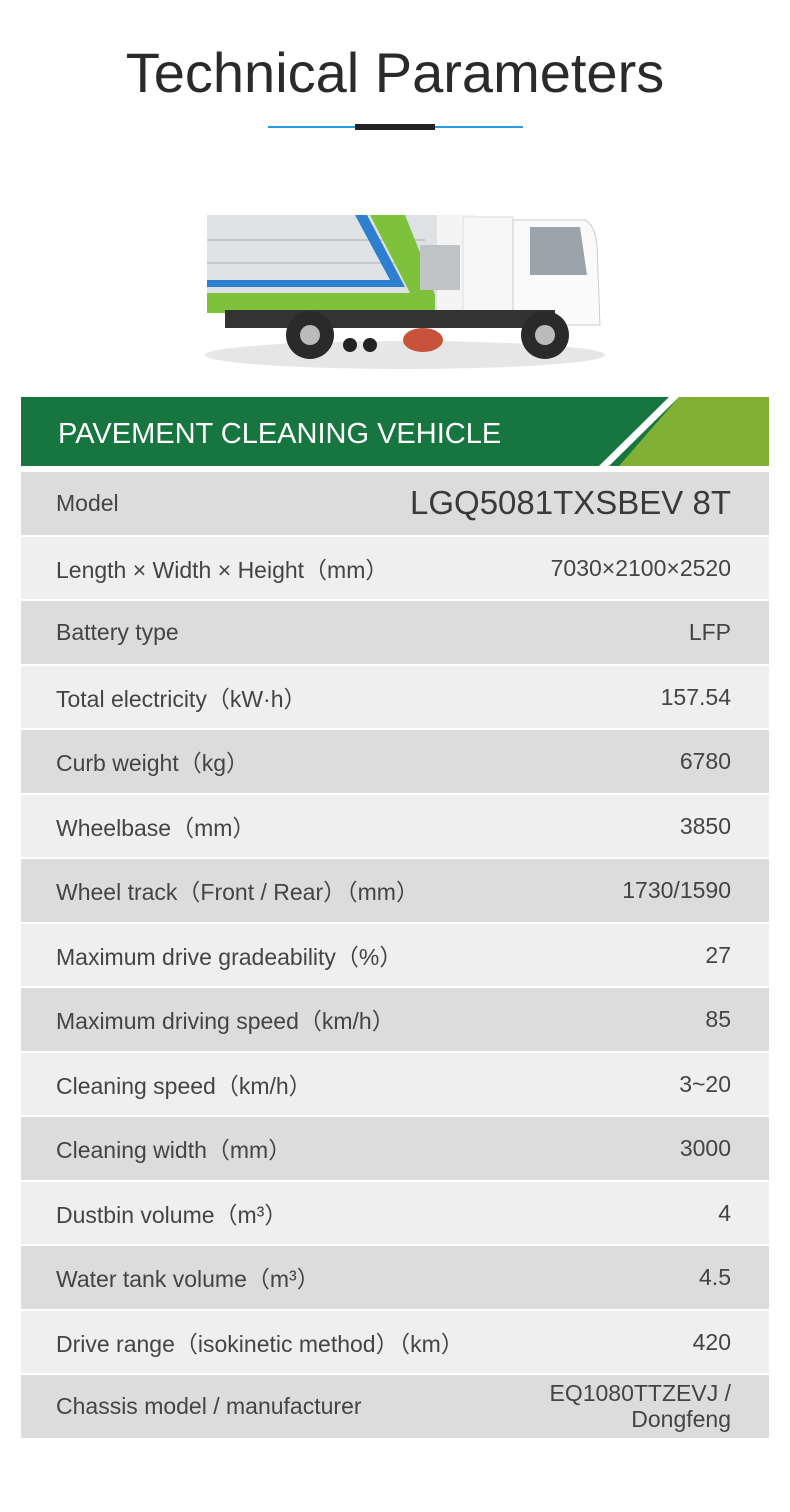 The height and width of the screenshot is (1512, 790). I want to click on spec-value: 7030×2100×2520, so click(640, 567).